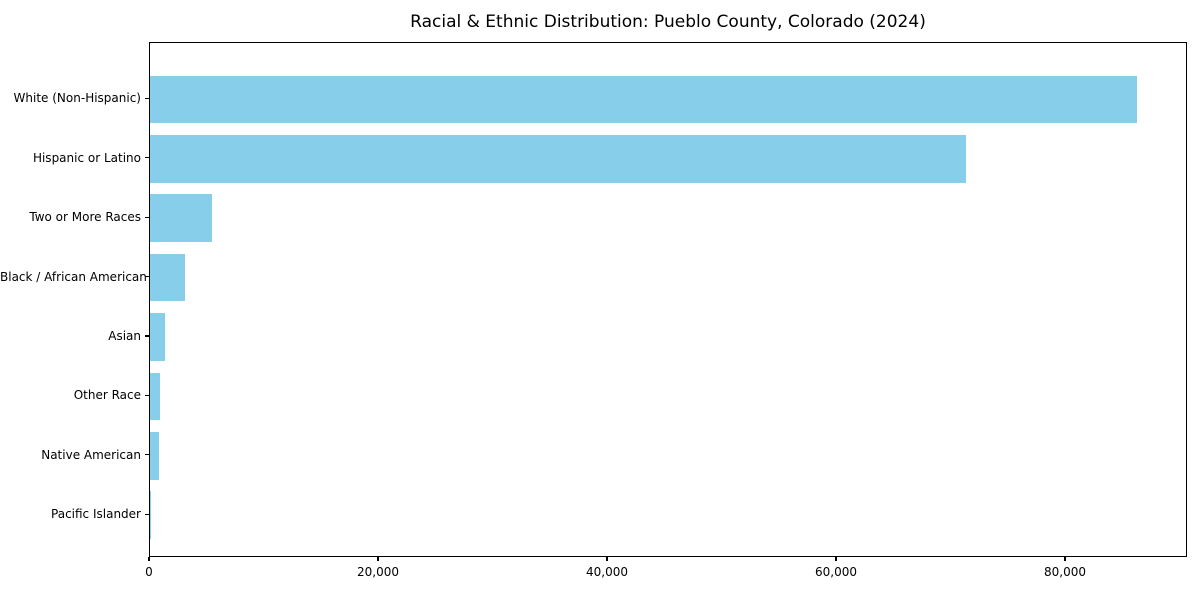 The height and width of the screenshot is (600, 1200). Describe the element at coordinates (147, 336) in the screenshot. I see `y-tick-asian` at that location.